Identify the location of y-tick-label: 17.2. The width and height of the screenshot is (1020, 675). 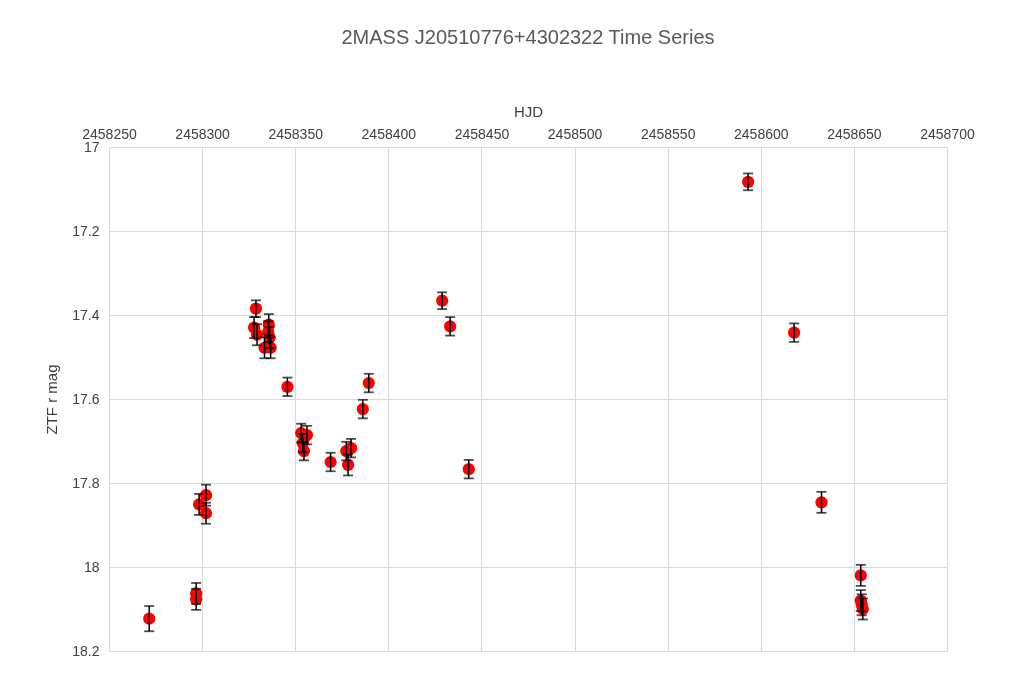
(86, 230).